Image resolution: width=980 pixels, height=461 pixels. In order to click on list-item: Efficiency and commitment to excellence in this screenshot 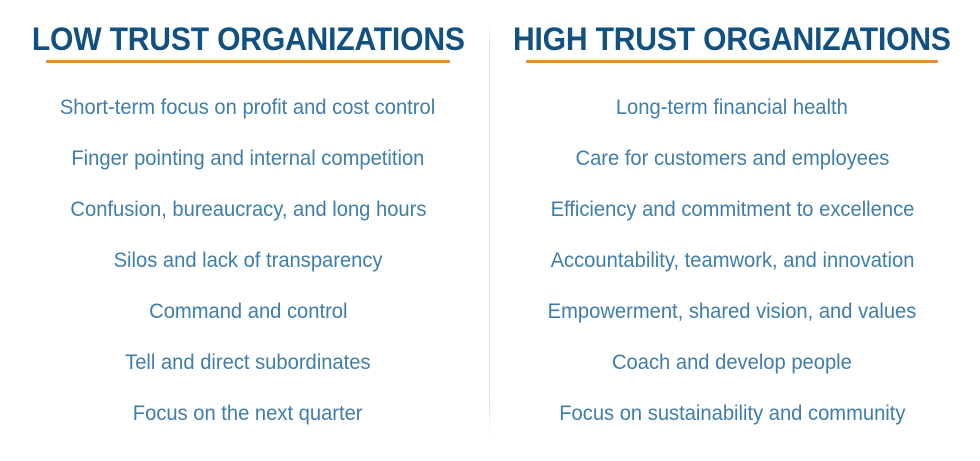, I will do `click(732, 209)`.